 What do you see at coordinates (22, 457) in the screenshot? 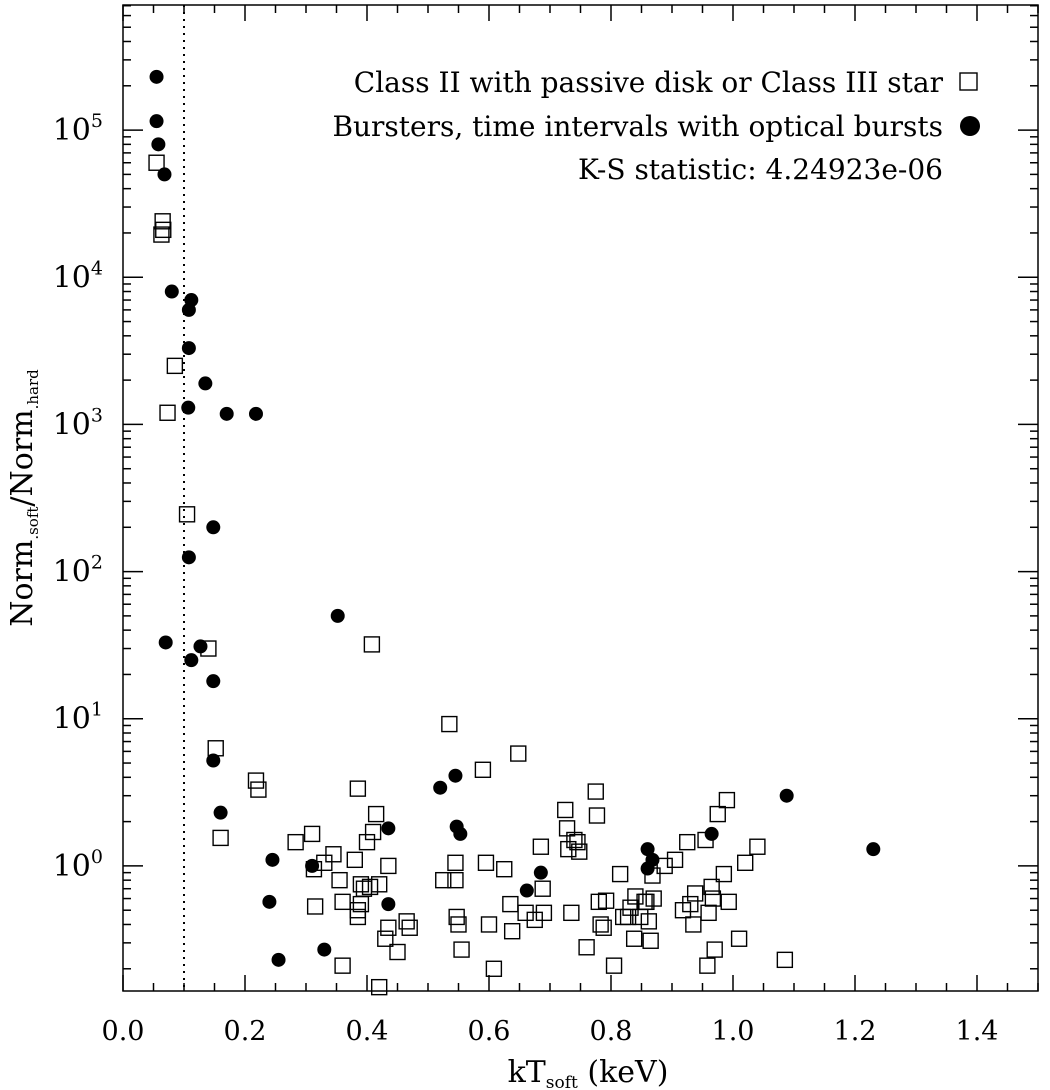
I see `y-axis-label-sep: /Norm` at bounding box center [22, 457].